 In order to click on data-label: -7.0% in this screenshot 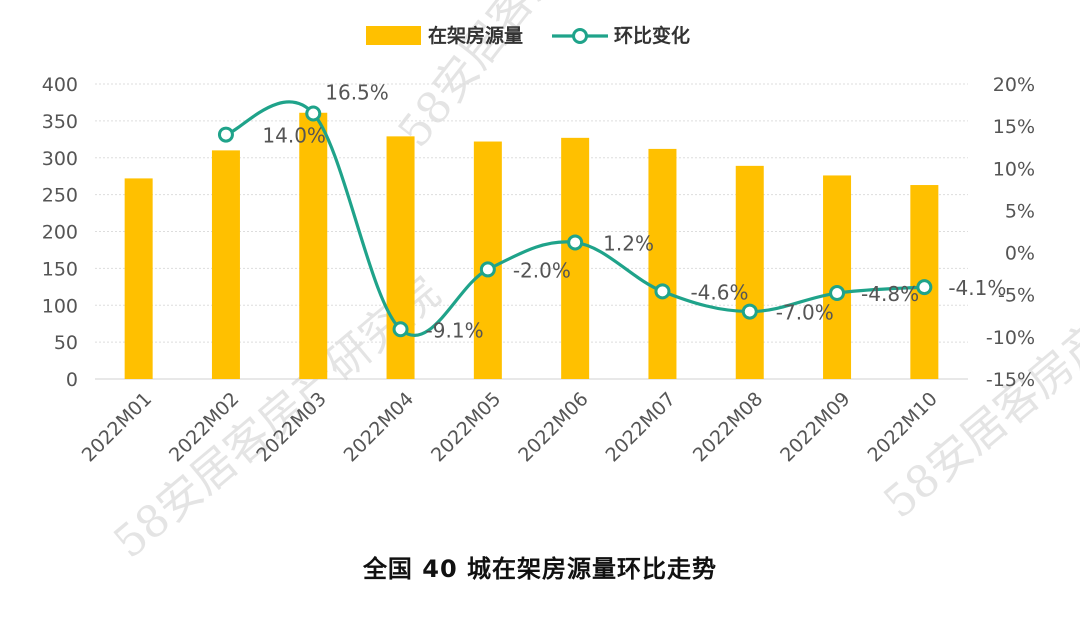, I will do `click(805, 313)`.